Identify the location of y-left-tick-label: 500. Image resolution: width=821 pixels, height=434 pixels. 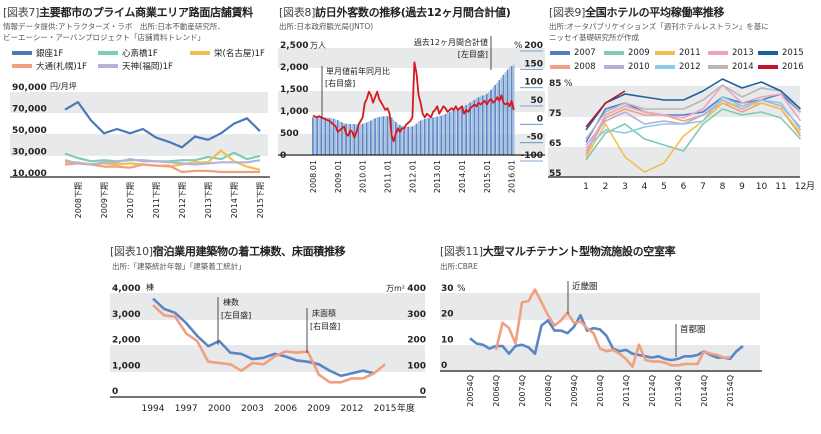
(289, 134).